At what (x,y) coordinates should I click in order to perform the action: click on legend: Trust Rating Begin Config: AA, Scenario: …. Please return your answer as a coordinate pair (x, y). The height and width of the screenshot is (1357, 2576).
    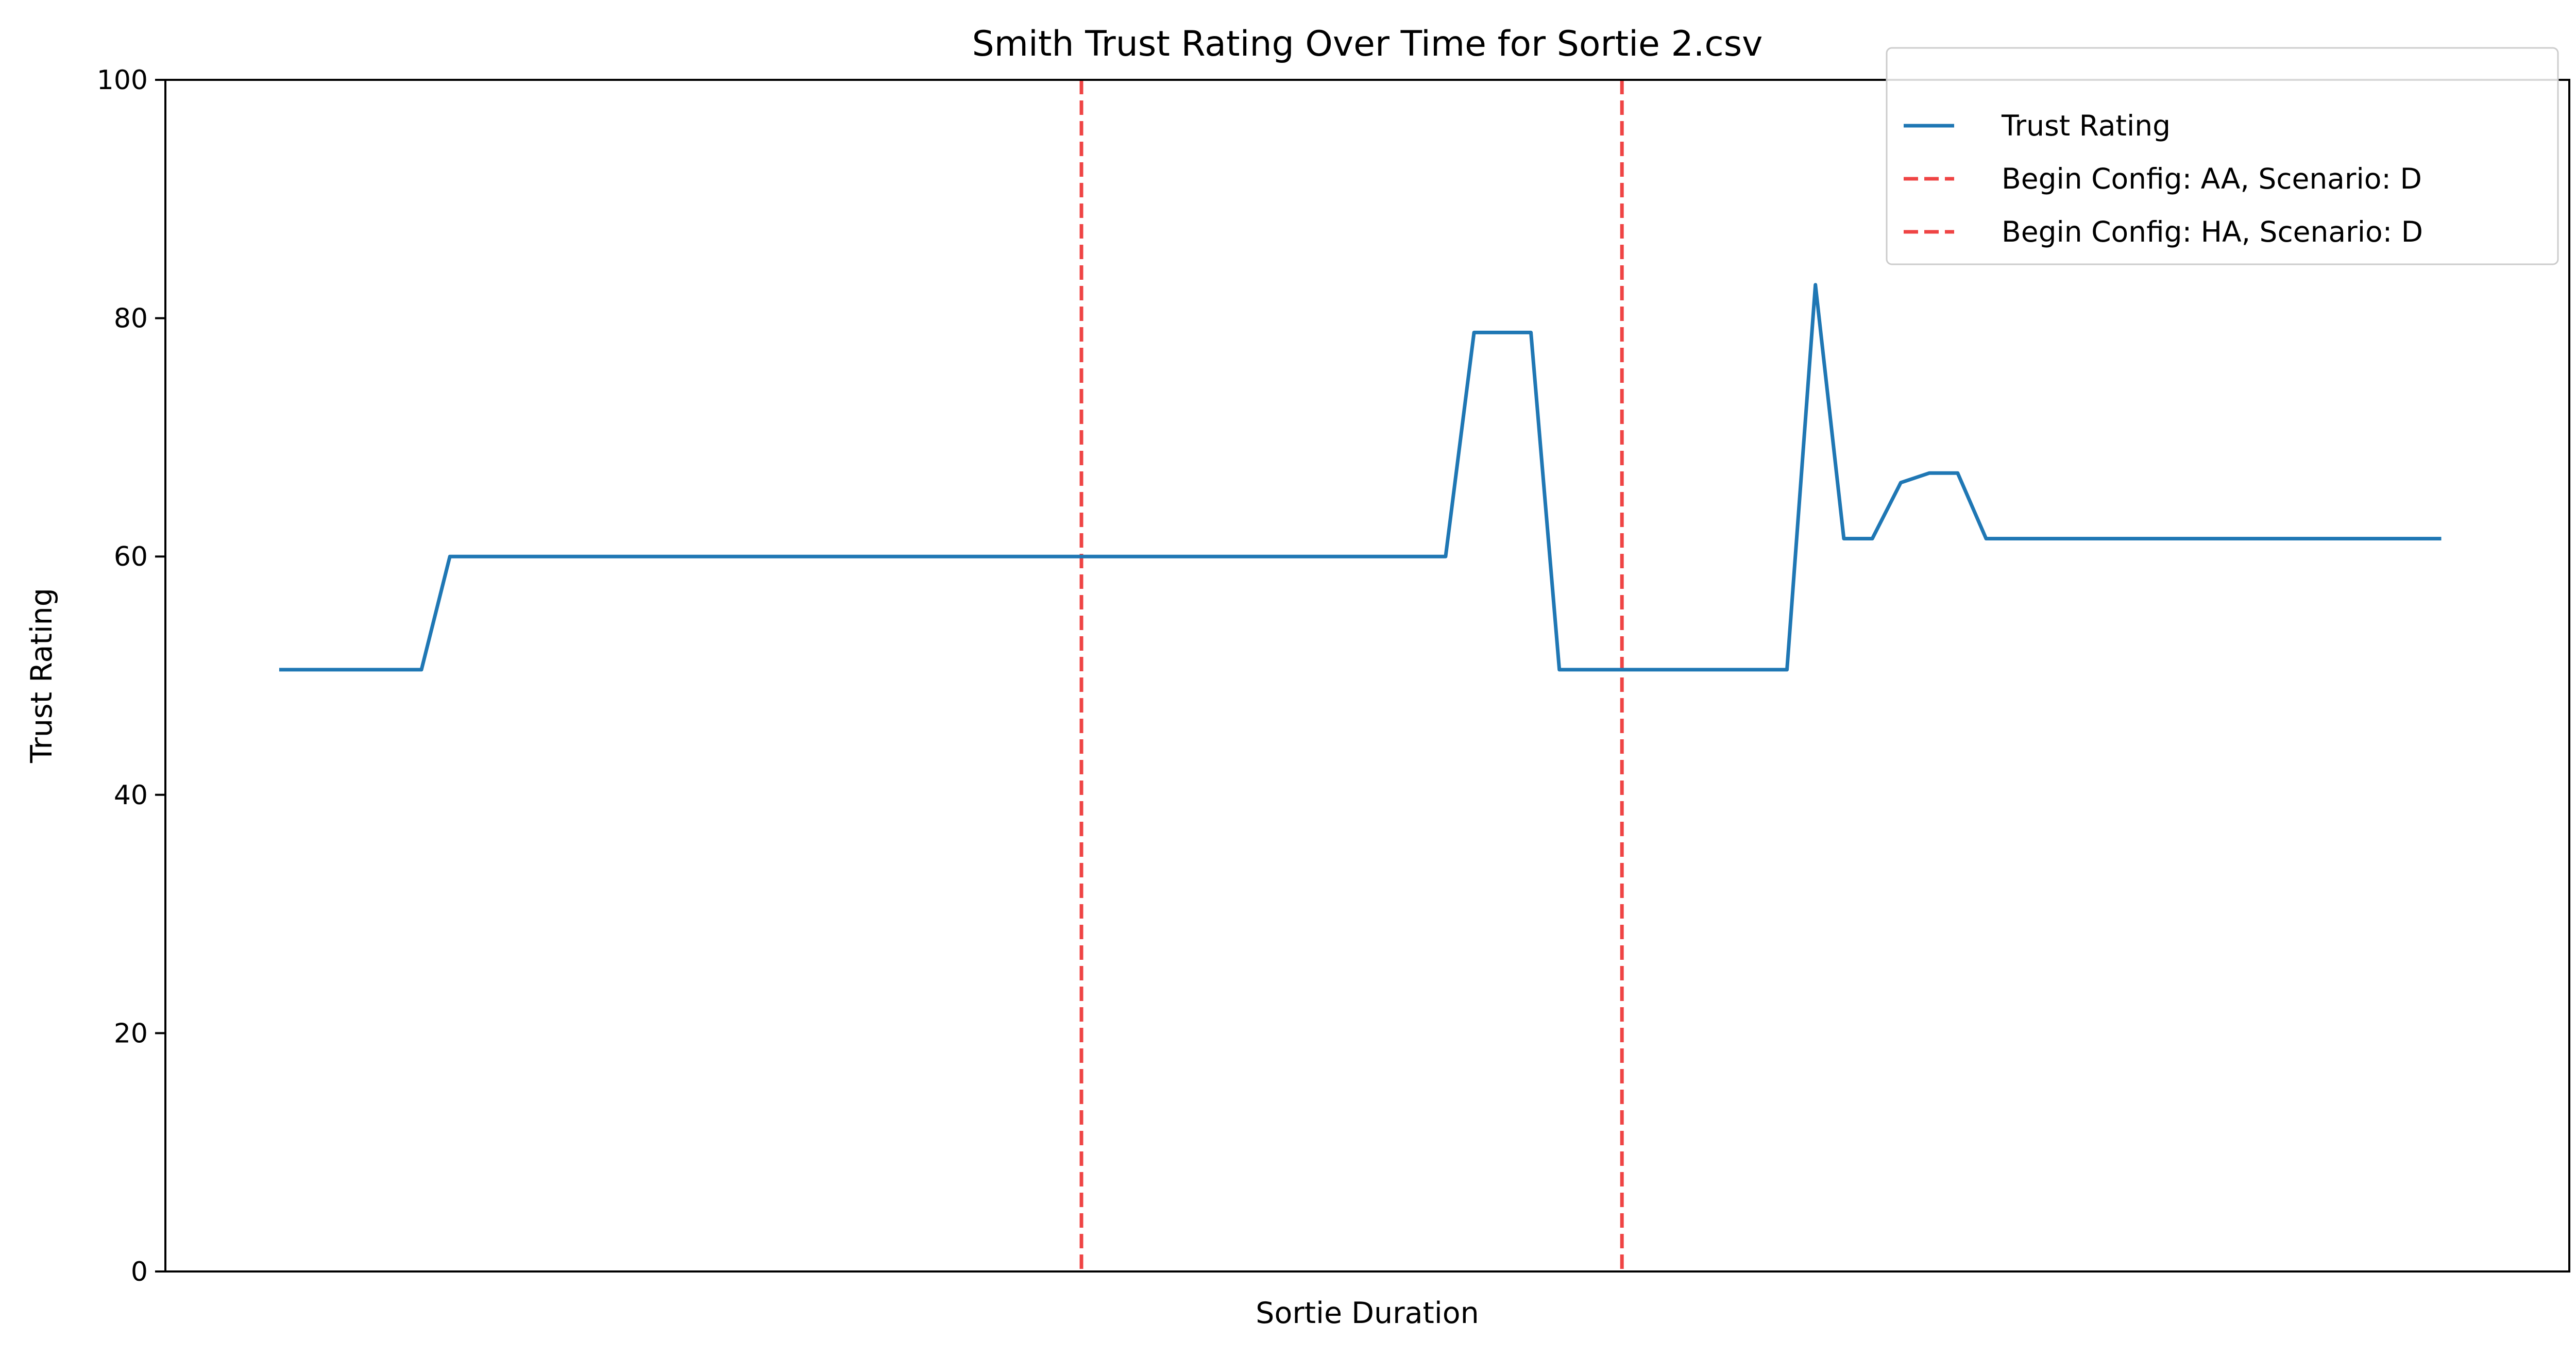
    Looking at the image, I should click on (2222, 156).